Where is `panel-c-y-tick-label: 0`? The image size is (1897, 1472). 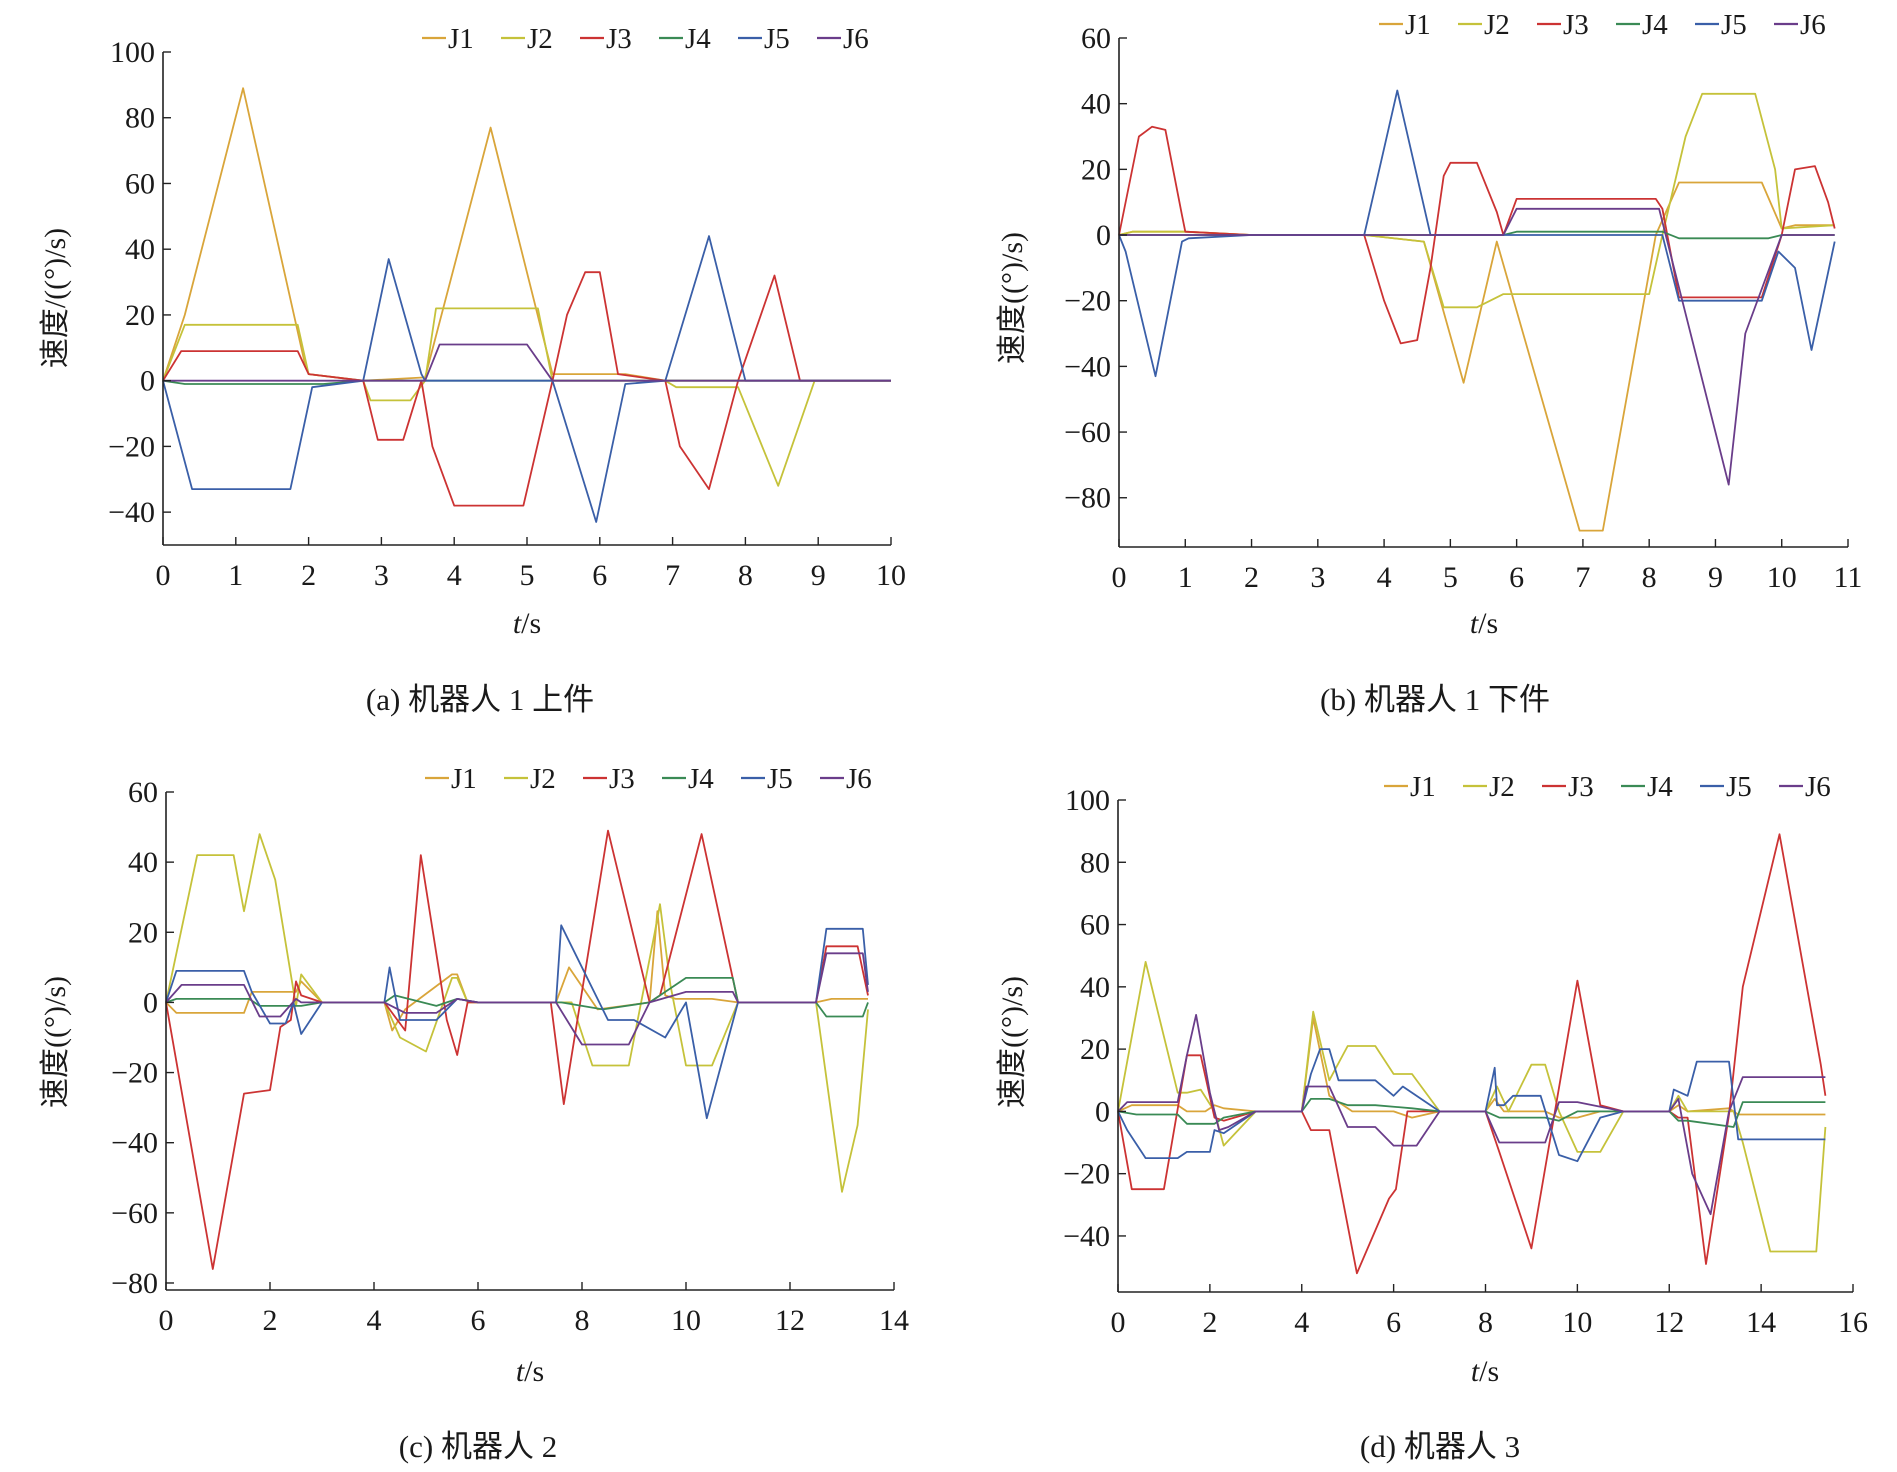
panel-c-y-tick-label: 0 is located at coordinates (150, 1002).